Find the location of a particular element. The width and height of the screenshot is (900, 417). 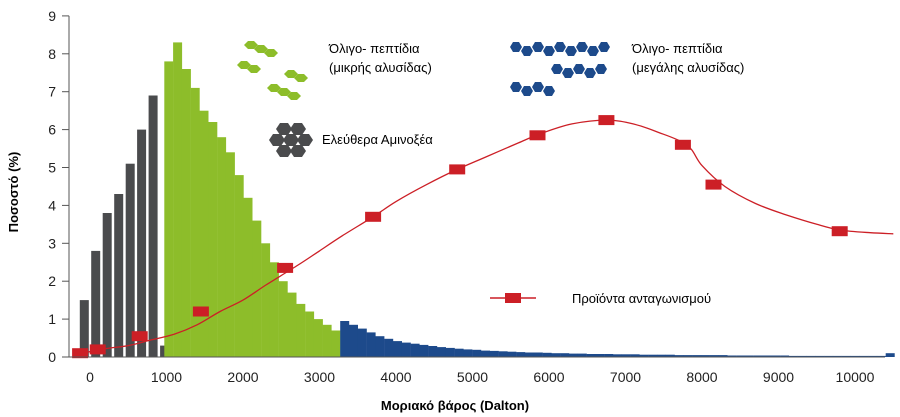

legend-competitor-marker is located at coordinates (513, 298).